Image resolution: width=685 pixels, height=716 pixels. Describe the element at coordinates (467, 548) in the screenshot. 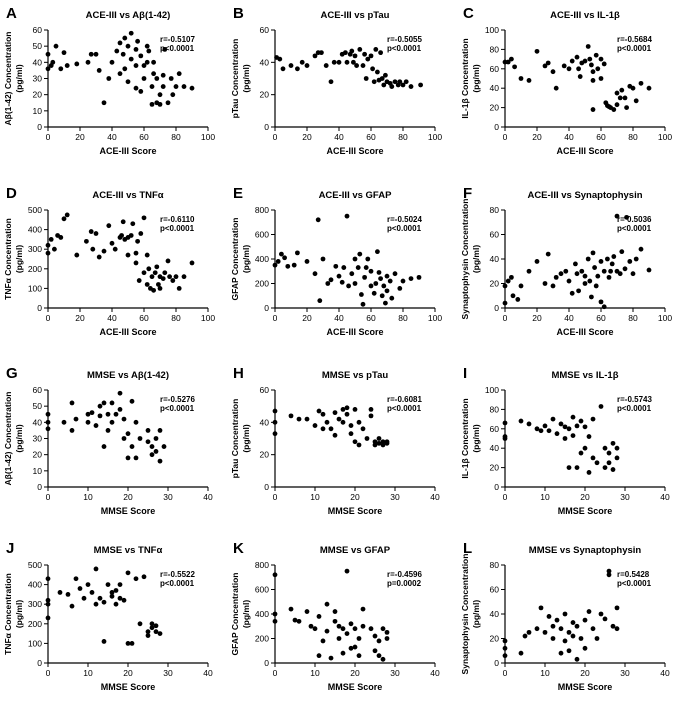

I see `panel-letter: L` at that location.